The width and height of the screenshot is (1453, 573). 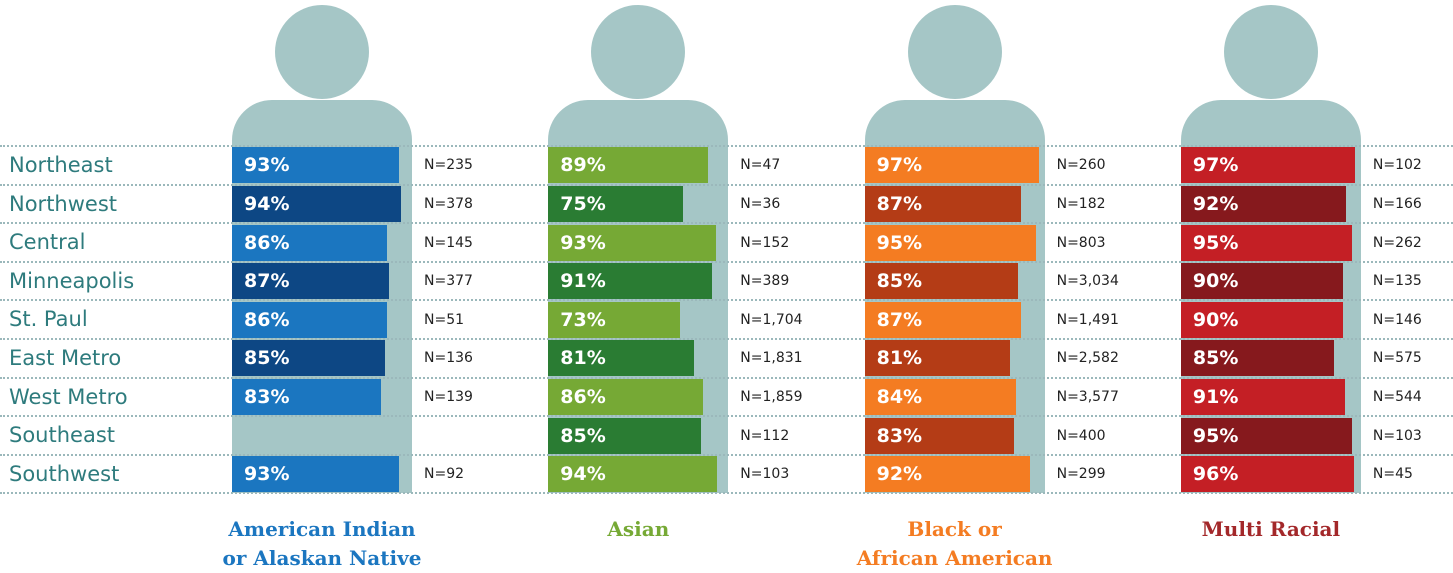 I want to click on row-label: Northwest, so click(x=63, y=203).